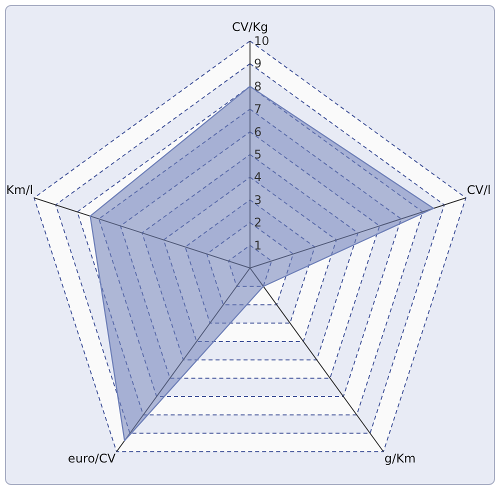 This screenshot has width=500, height=500. What do you see at coordinates (262, 41) in the screenshot?
I see `y-tick-label: 10` at bounding box center [262, 41].